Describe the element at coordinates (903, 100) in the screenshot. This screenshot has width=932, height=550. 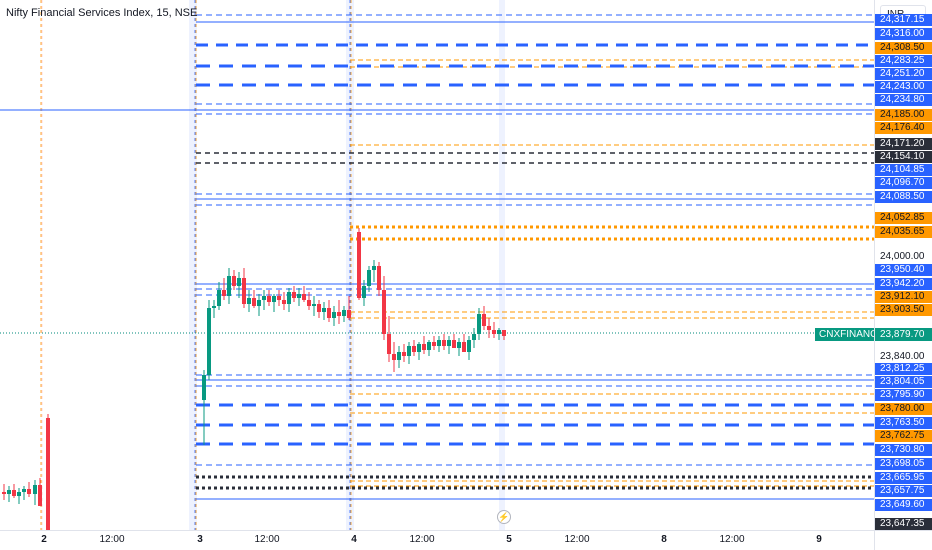
I see `price-level-label: 24,234.80` at that location.